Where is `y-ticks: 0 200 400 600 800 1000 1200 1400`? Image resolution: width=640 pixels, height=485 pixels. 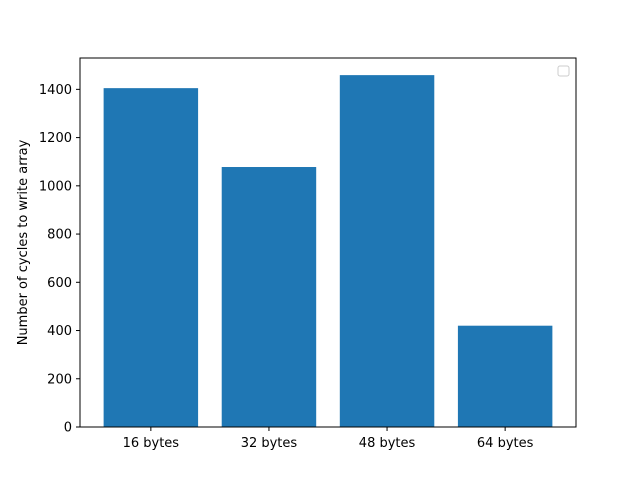 y-ticks: 0 200 400 600 800 1000 1200 1400 is located at coordinates (59, 259).